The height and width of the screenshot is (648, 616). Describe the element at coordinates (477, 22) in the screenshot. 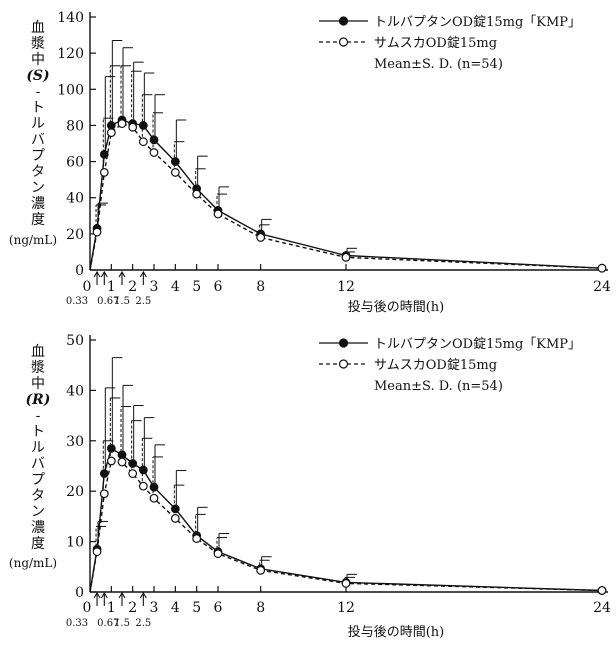

I see `legend-label: トルバプタンOD錠15mg「KMP」` at that location.